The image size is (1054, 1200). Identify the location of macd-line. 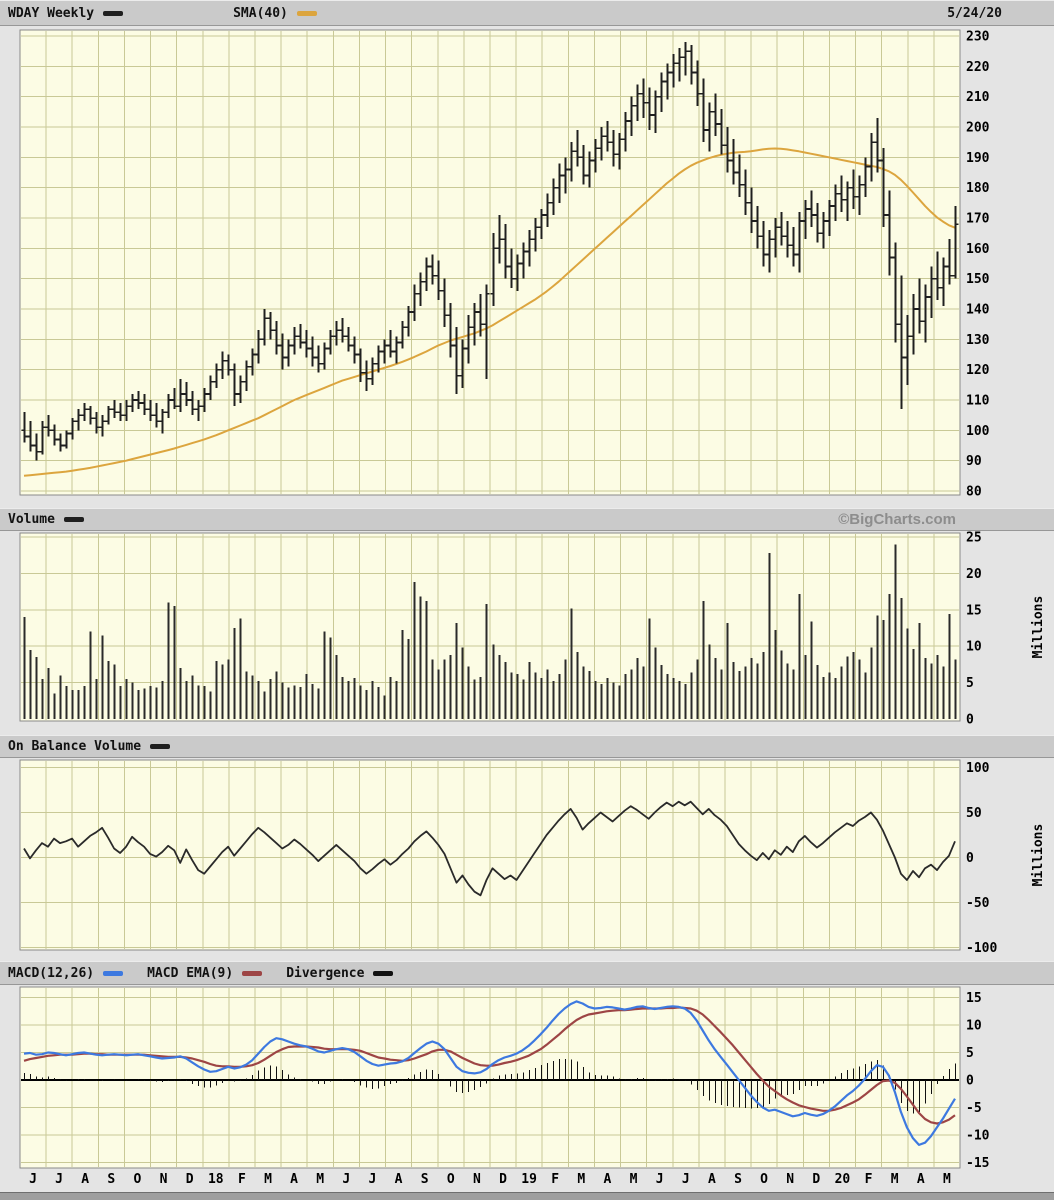
(489, 1073).